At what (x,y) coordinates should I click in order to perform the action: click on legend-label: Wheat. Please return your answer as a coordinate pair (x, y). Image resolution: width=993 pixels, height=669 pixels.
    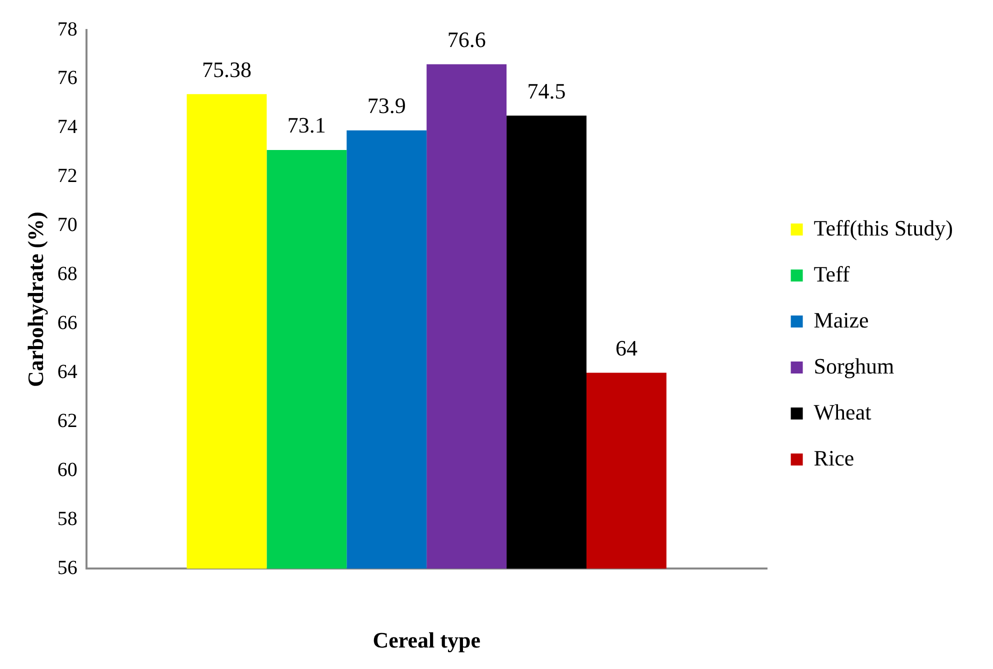
    Looking at the image, I should click on (843, 411).